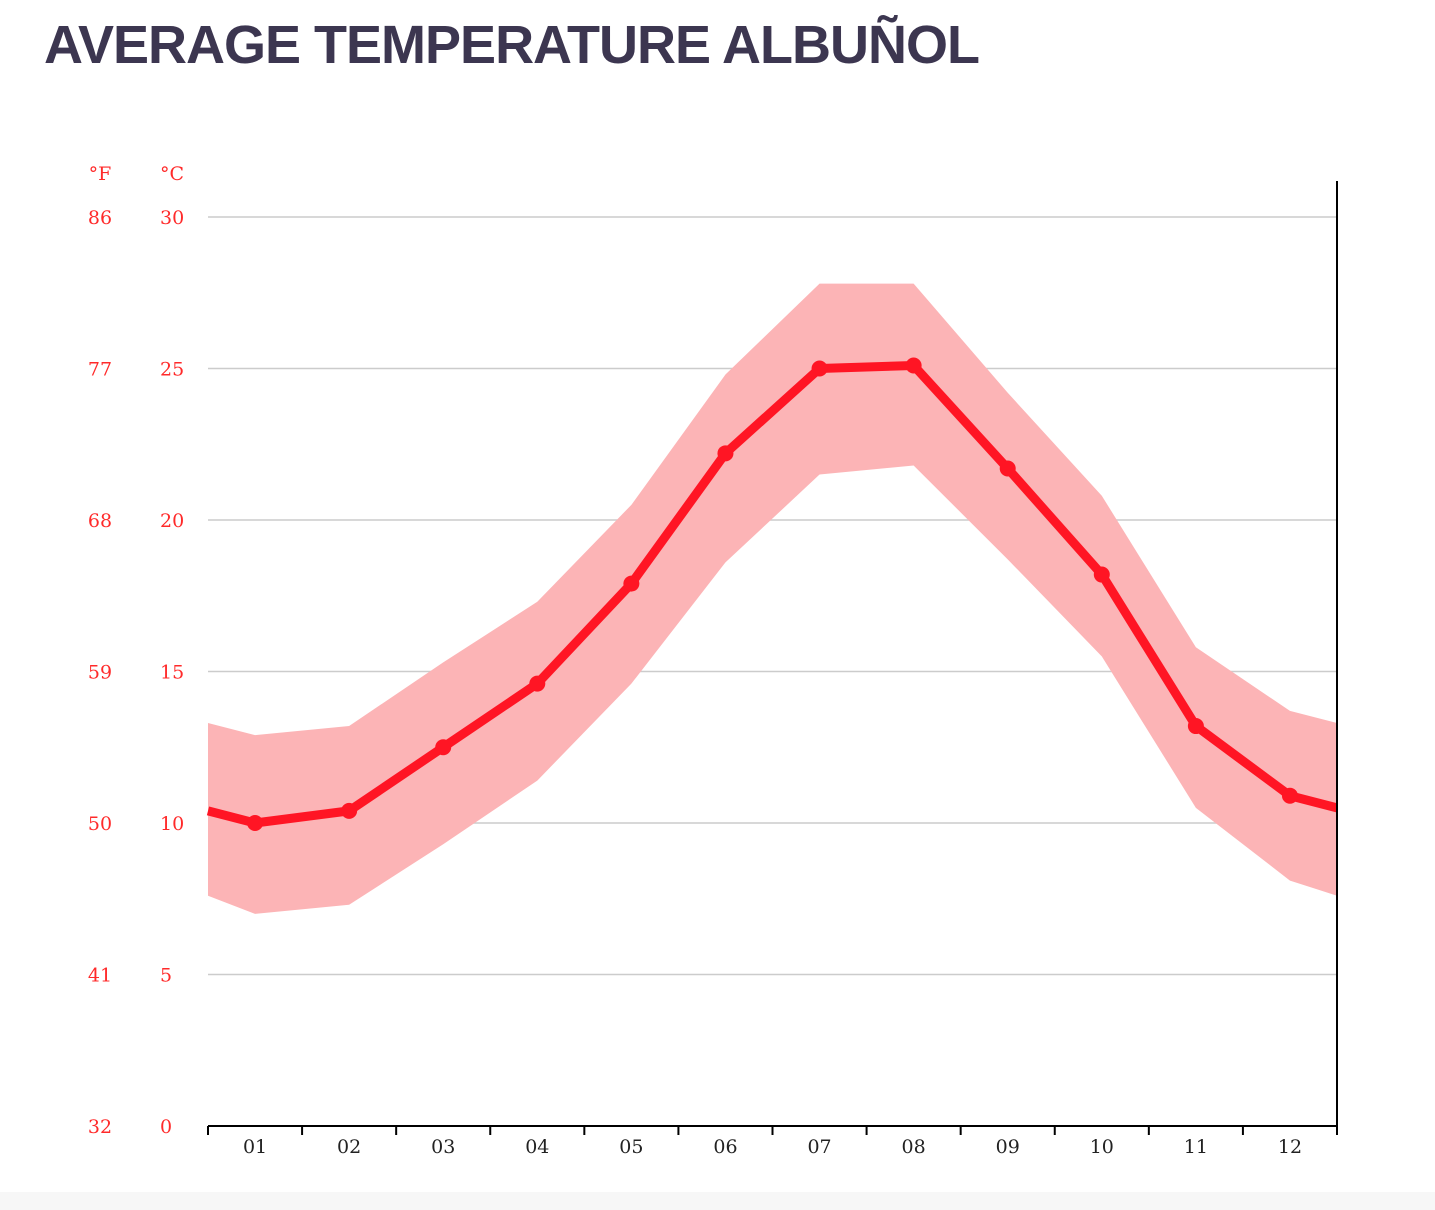 The width and height of the screenshot is (1435, 1210). What do you see at coordinates (100, 218) in the screenshot?
I see `y-tick-fahrenheit-86: 86` at bounding box center [100, 218].